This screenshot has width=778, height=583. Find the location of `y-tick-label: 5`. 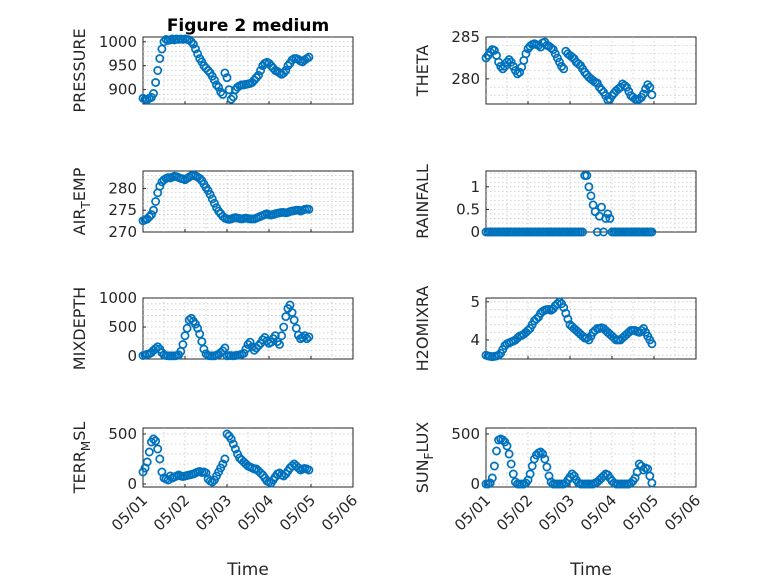

y-tick-label: 5 is located at coordinates (475, 302).